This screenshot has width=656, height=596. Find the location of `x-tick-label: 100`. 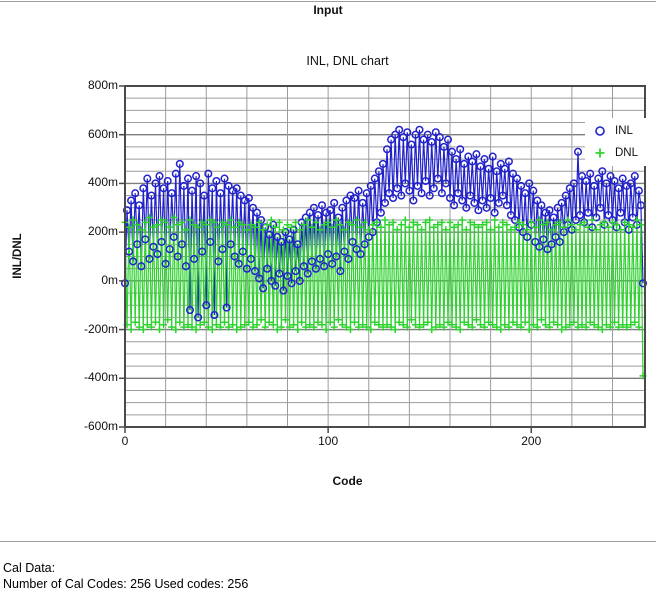

x-tick-label: 100 is located at coordinates (328, 441).